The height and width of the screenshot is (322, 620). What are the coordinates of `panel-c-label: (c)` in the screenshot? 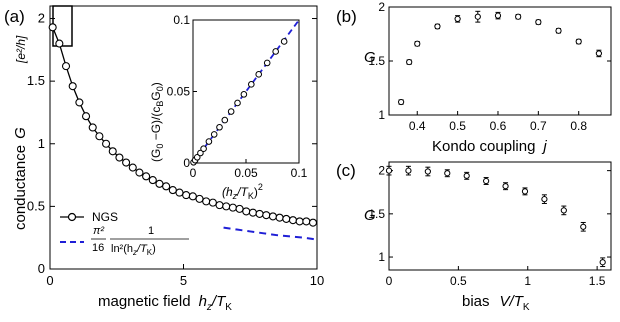 It's located at (346, 170).